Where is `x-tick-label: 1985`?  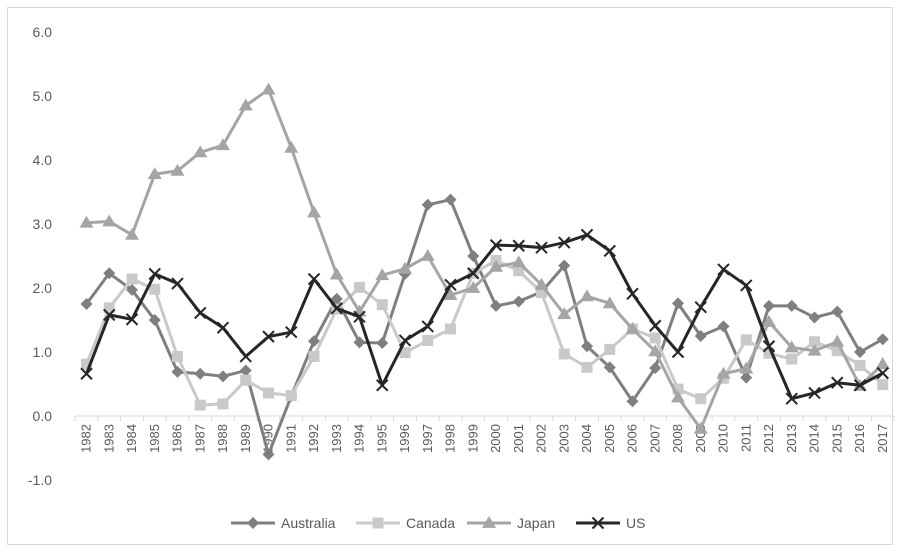 x-tick-label: 1985 is located at coordinates (154, 438).